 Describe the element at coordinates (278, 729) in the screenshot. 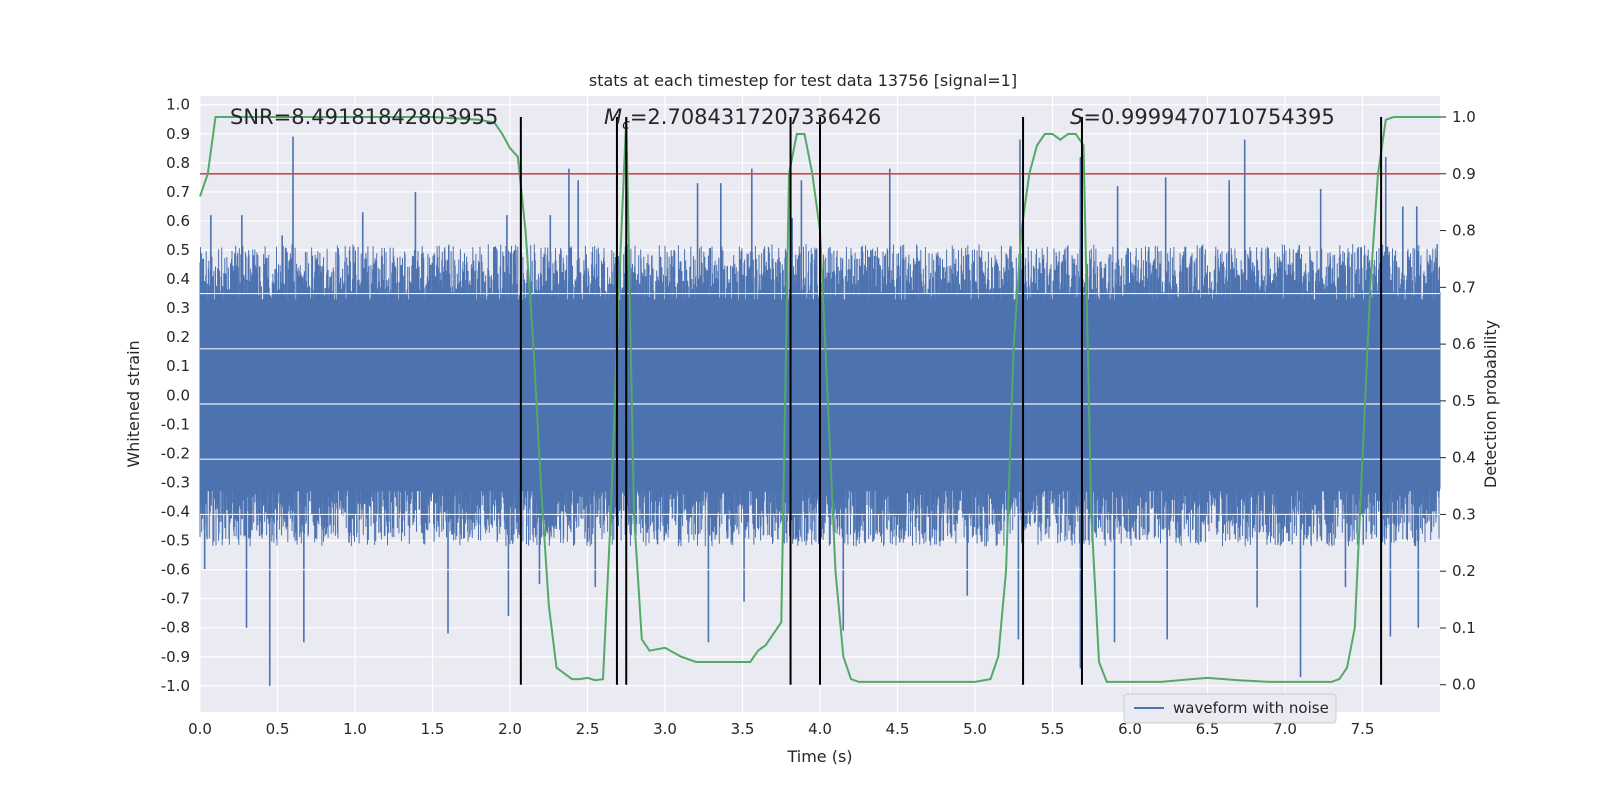

I see `x-tick-label: 0.5` at that location.